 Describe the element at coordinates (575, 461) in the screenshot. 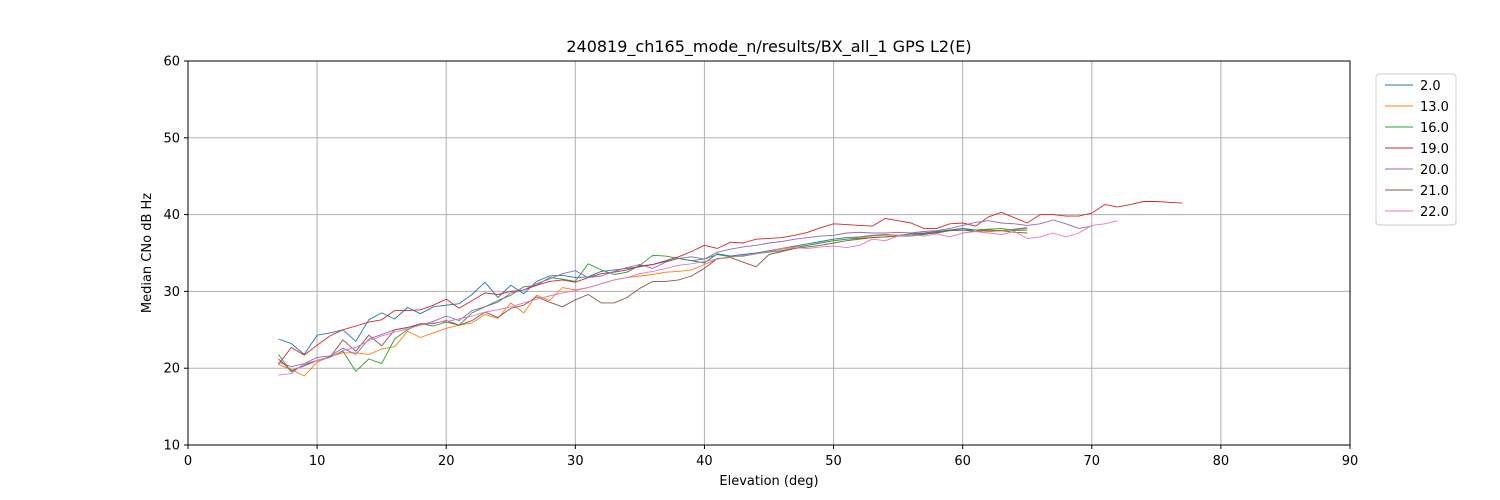

I see `x-tick-label: 30` at that location.